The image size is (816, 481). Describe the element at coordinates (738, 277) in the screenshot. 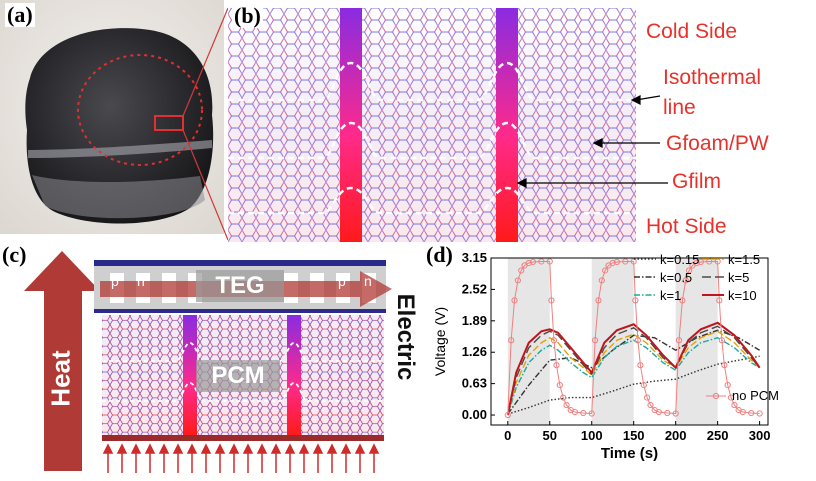

I see `legend-label-4: k=5` at that location.